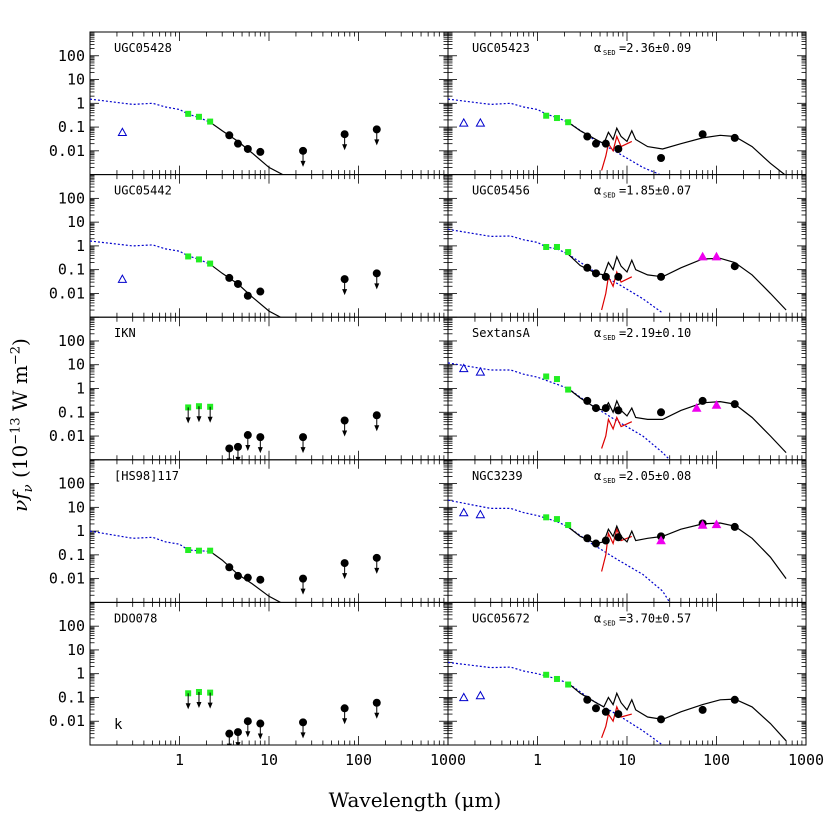  What do you see at coordinates (655, 48) in the screenshot?
I see `panel-alpha-value: =2.36±0.09` at bounding box center [655, 48].